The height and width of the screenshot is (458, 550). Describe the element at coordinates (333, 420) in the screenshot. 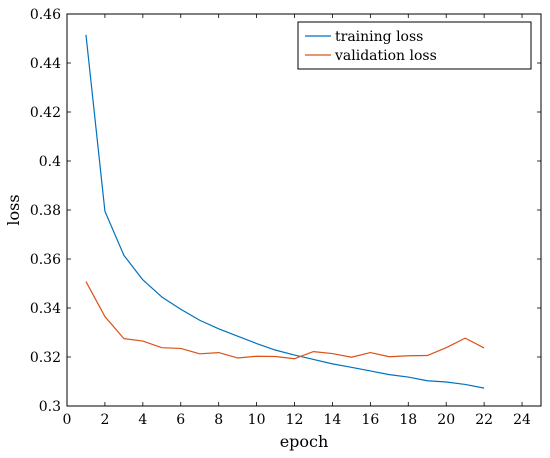

I see `x-tick-label: 14` at that location.